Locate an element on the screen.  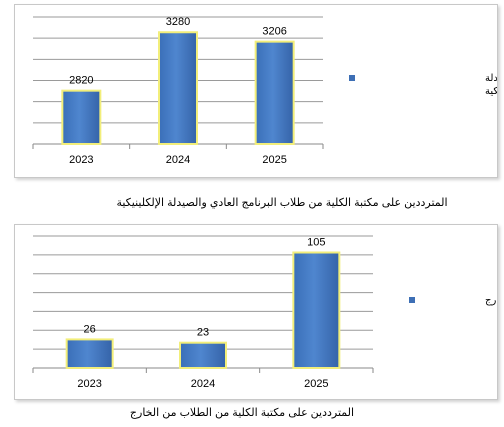
data-label: 26 is located at coordinates (90, 329).